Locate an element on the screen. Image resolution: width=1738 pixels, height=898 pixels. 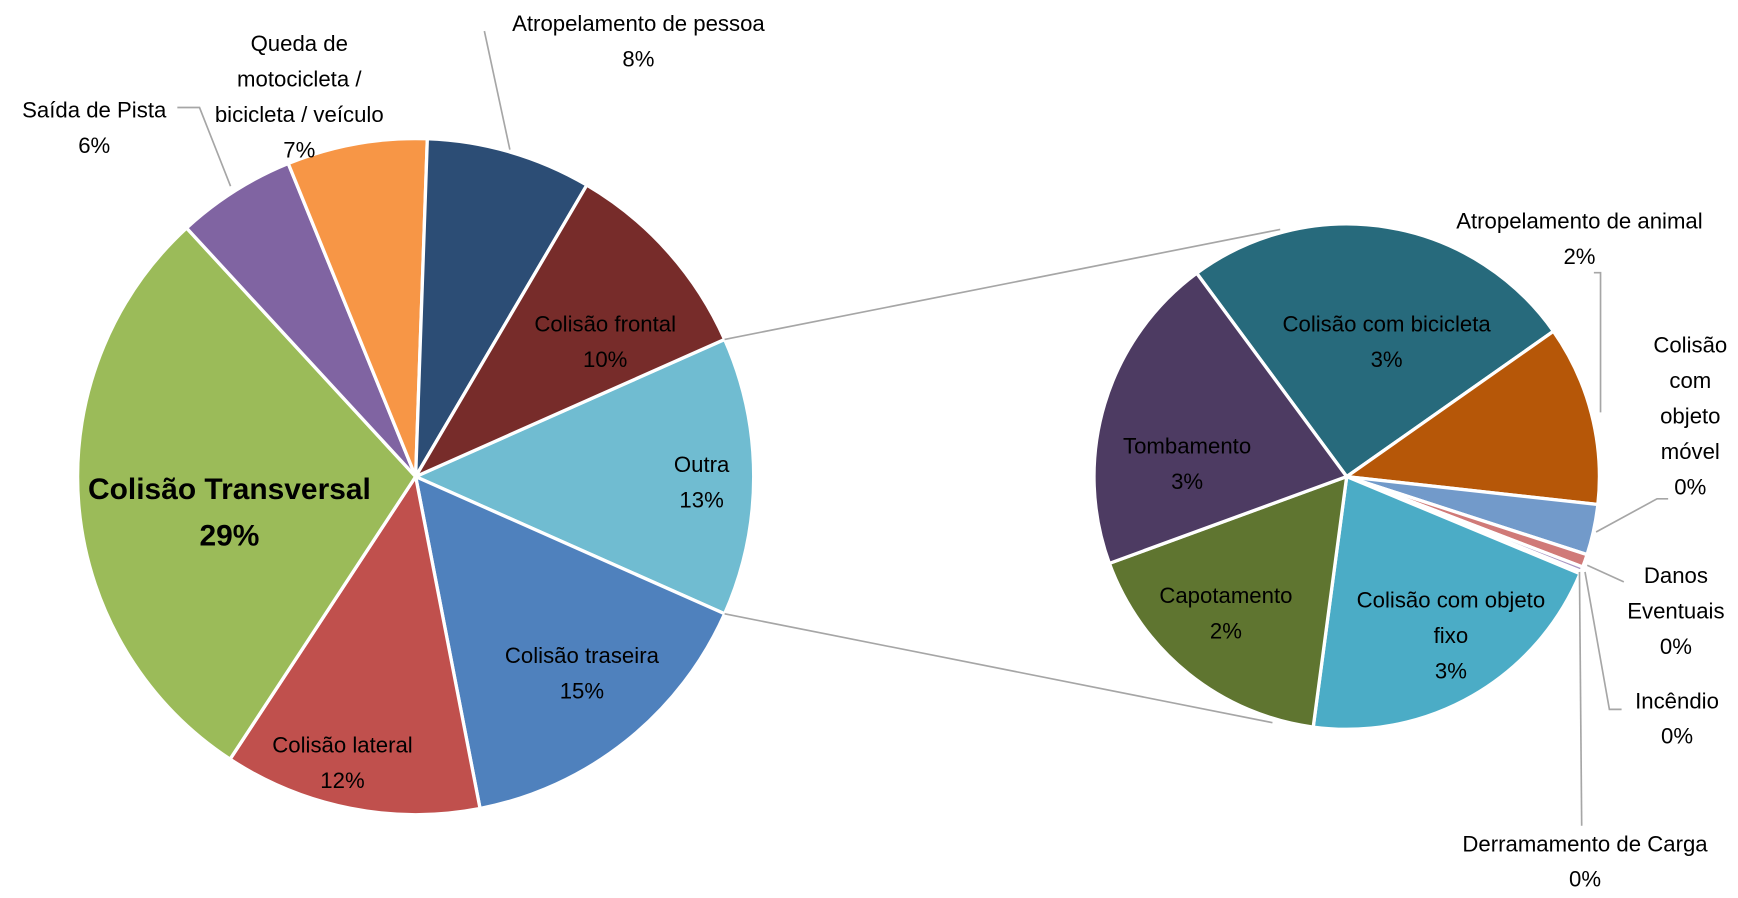
slice-label: Derramamento de Carga 0% is located at coordinates (1578, 862).